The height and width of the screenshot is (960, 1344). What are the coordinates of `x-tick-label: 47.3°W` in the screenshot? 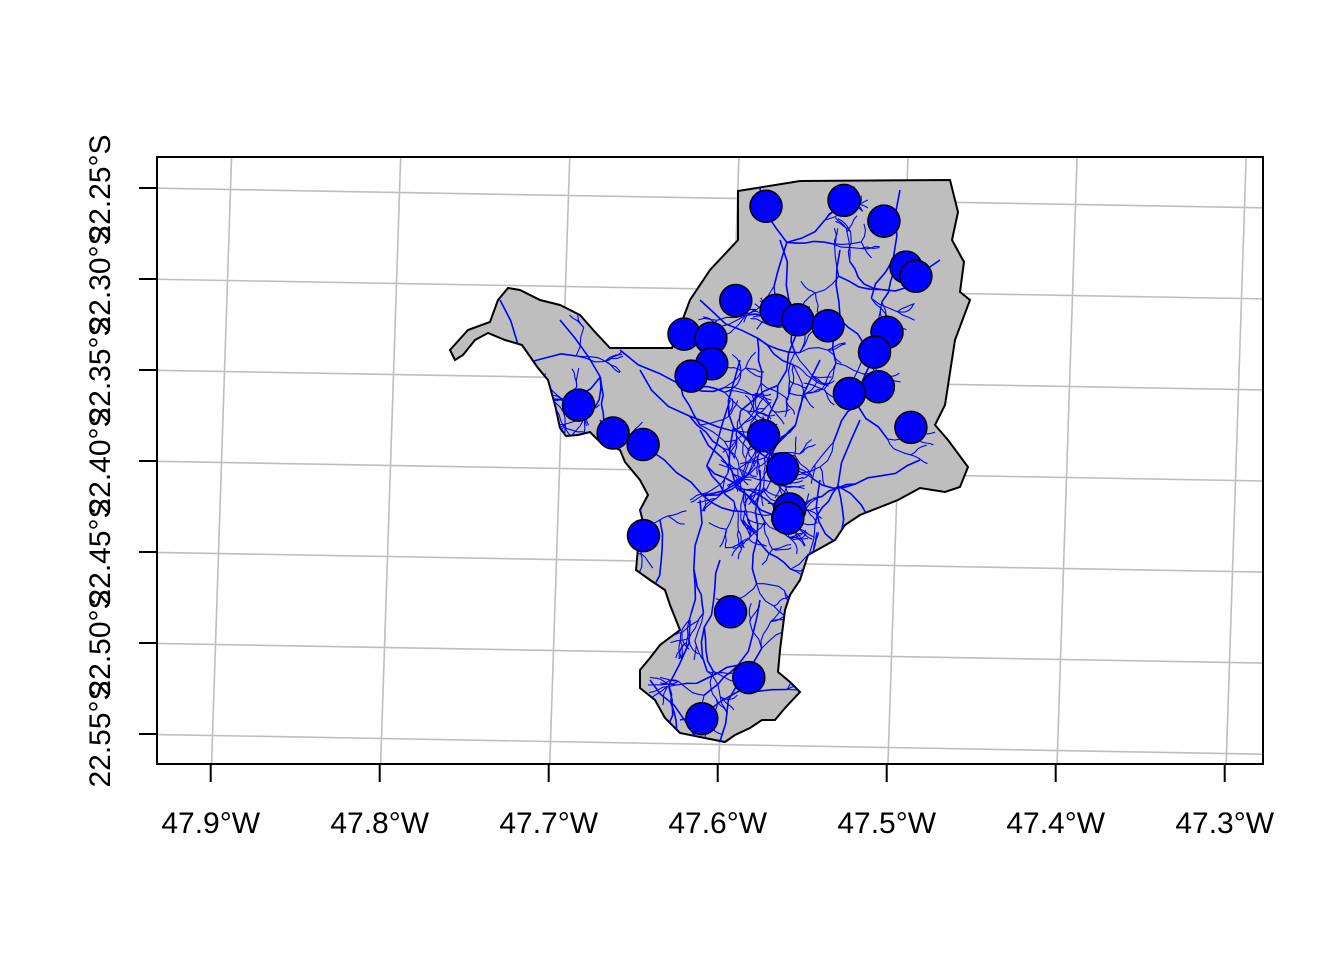 It's located at (1224, 823).